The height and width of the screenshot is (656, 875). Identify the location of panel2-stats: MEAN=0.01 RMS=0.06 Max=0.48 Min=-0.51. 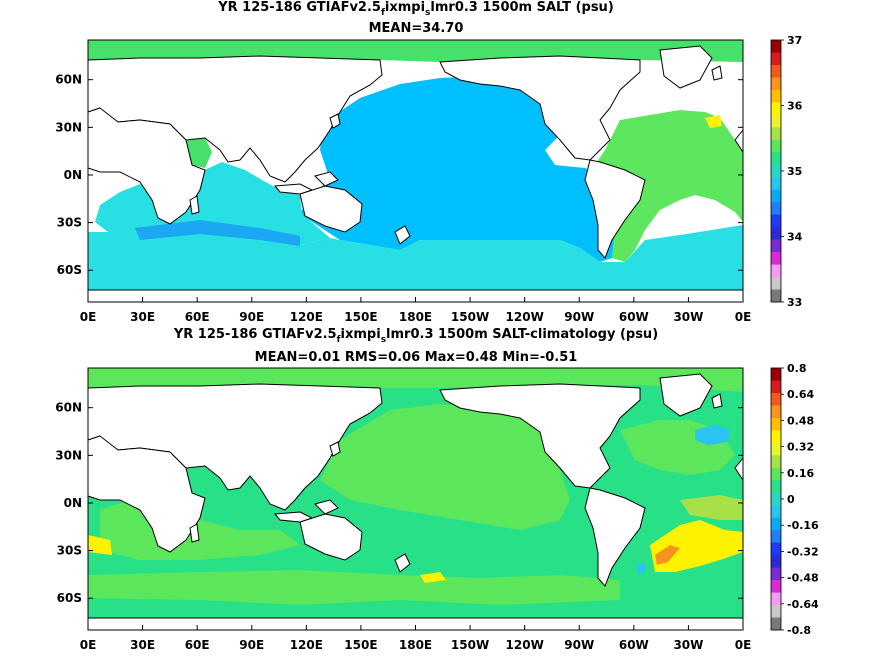
(416, 357).